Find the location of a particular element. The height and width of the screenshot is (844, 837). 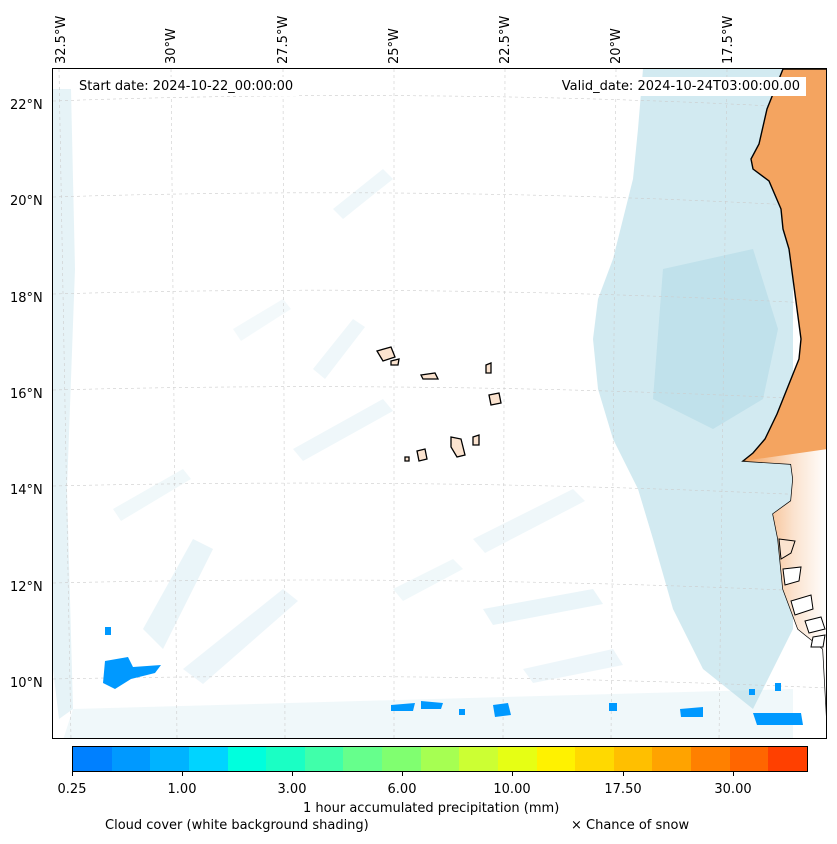

snow-chance-legend: × Chance of snow is located at coordinates (630, 825).